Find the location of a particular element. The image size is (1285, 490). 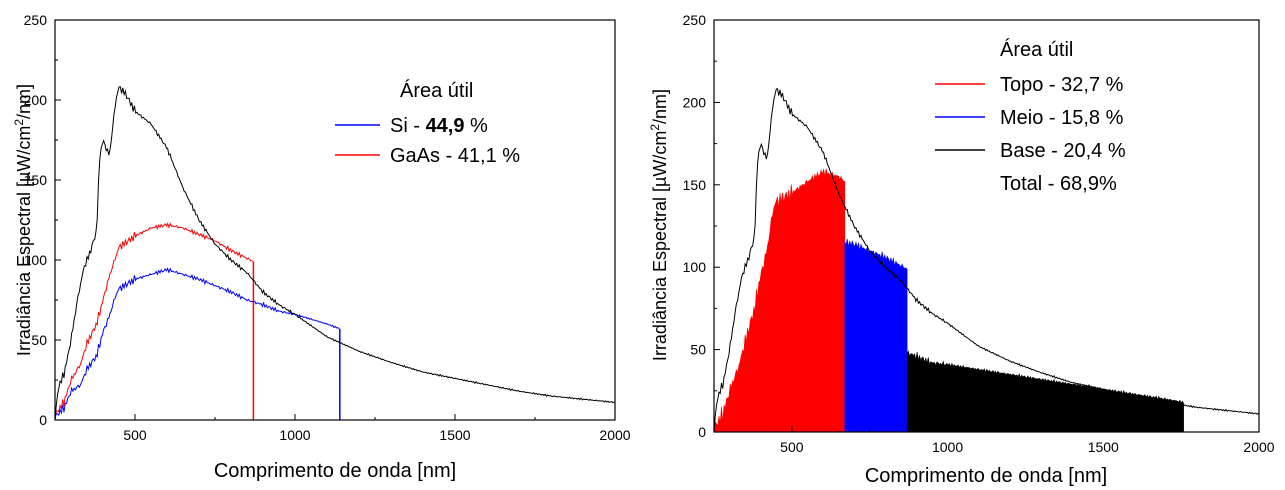

right-x-axis-label: Comprimento de onda [nm] is located at coordinates (986, 476).